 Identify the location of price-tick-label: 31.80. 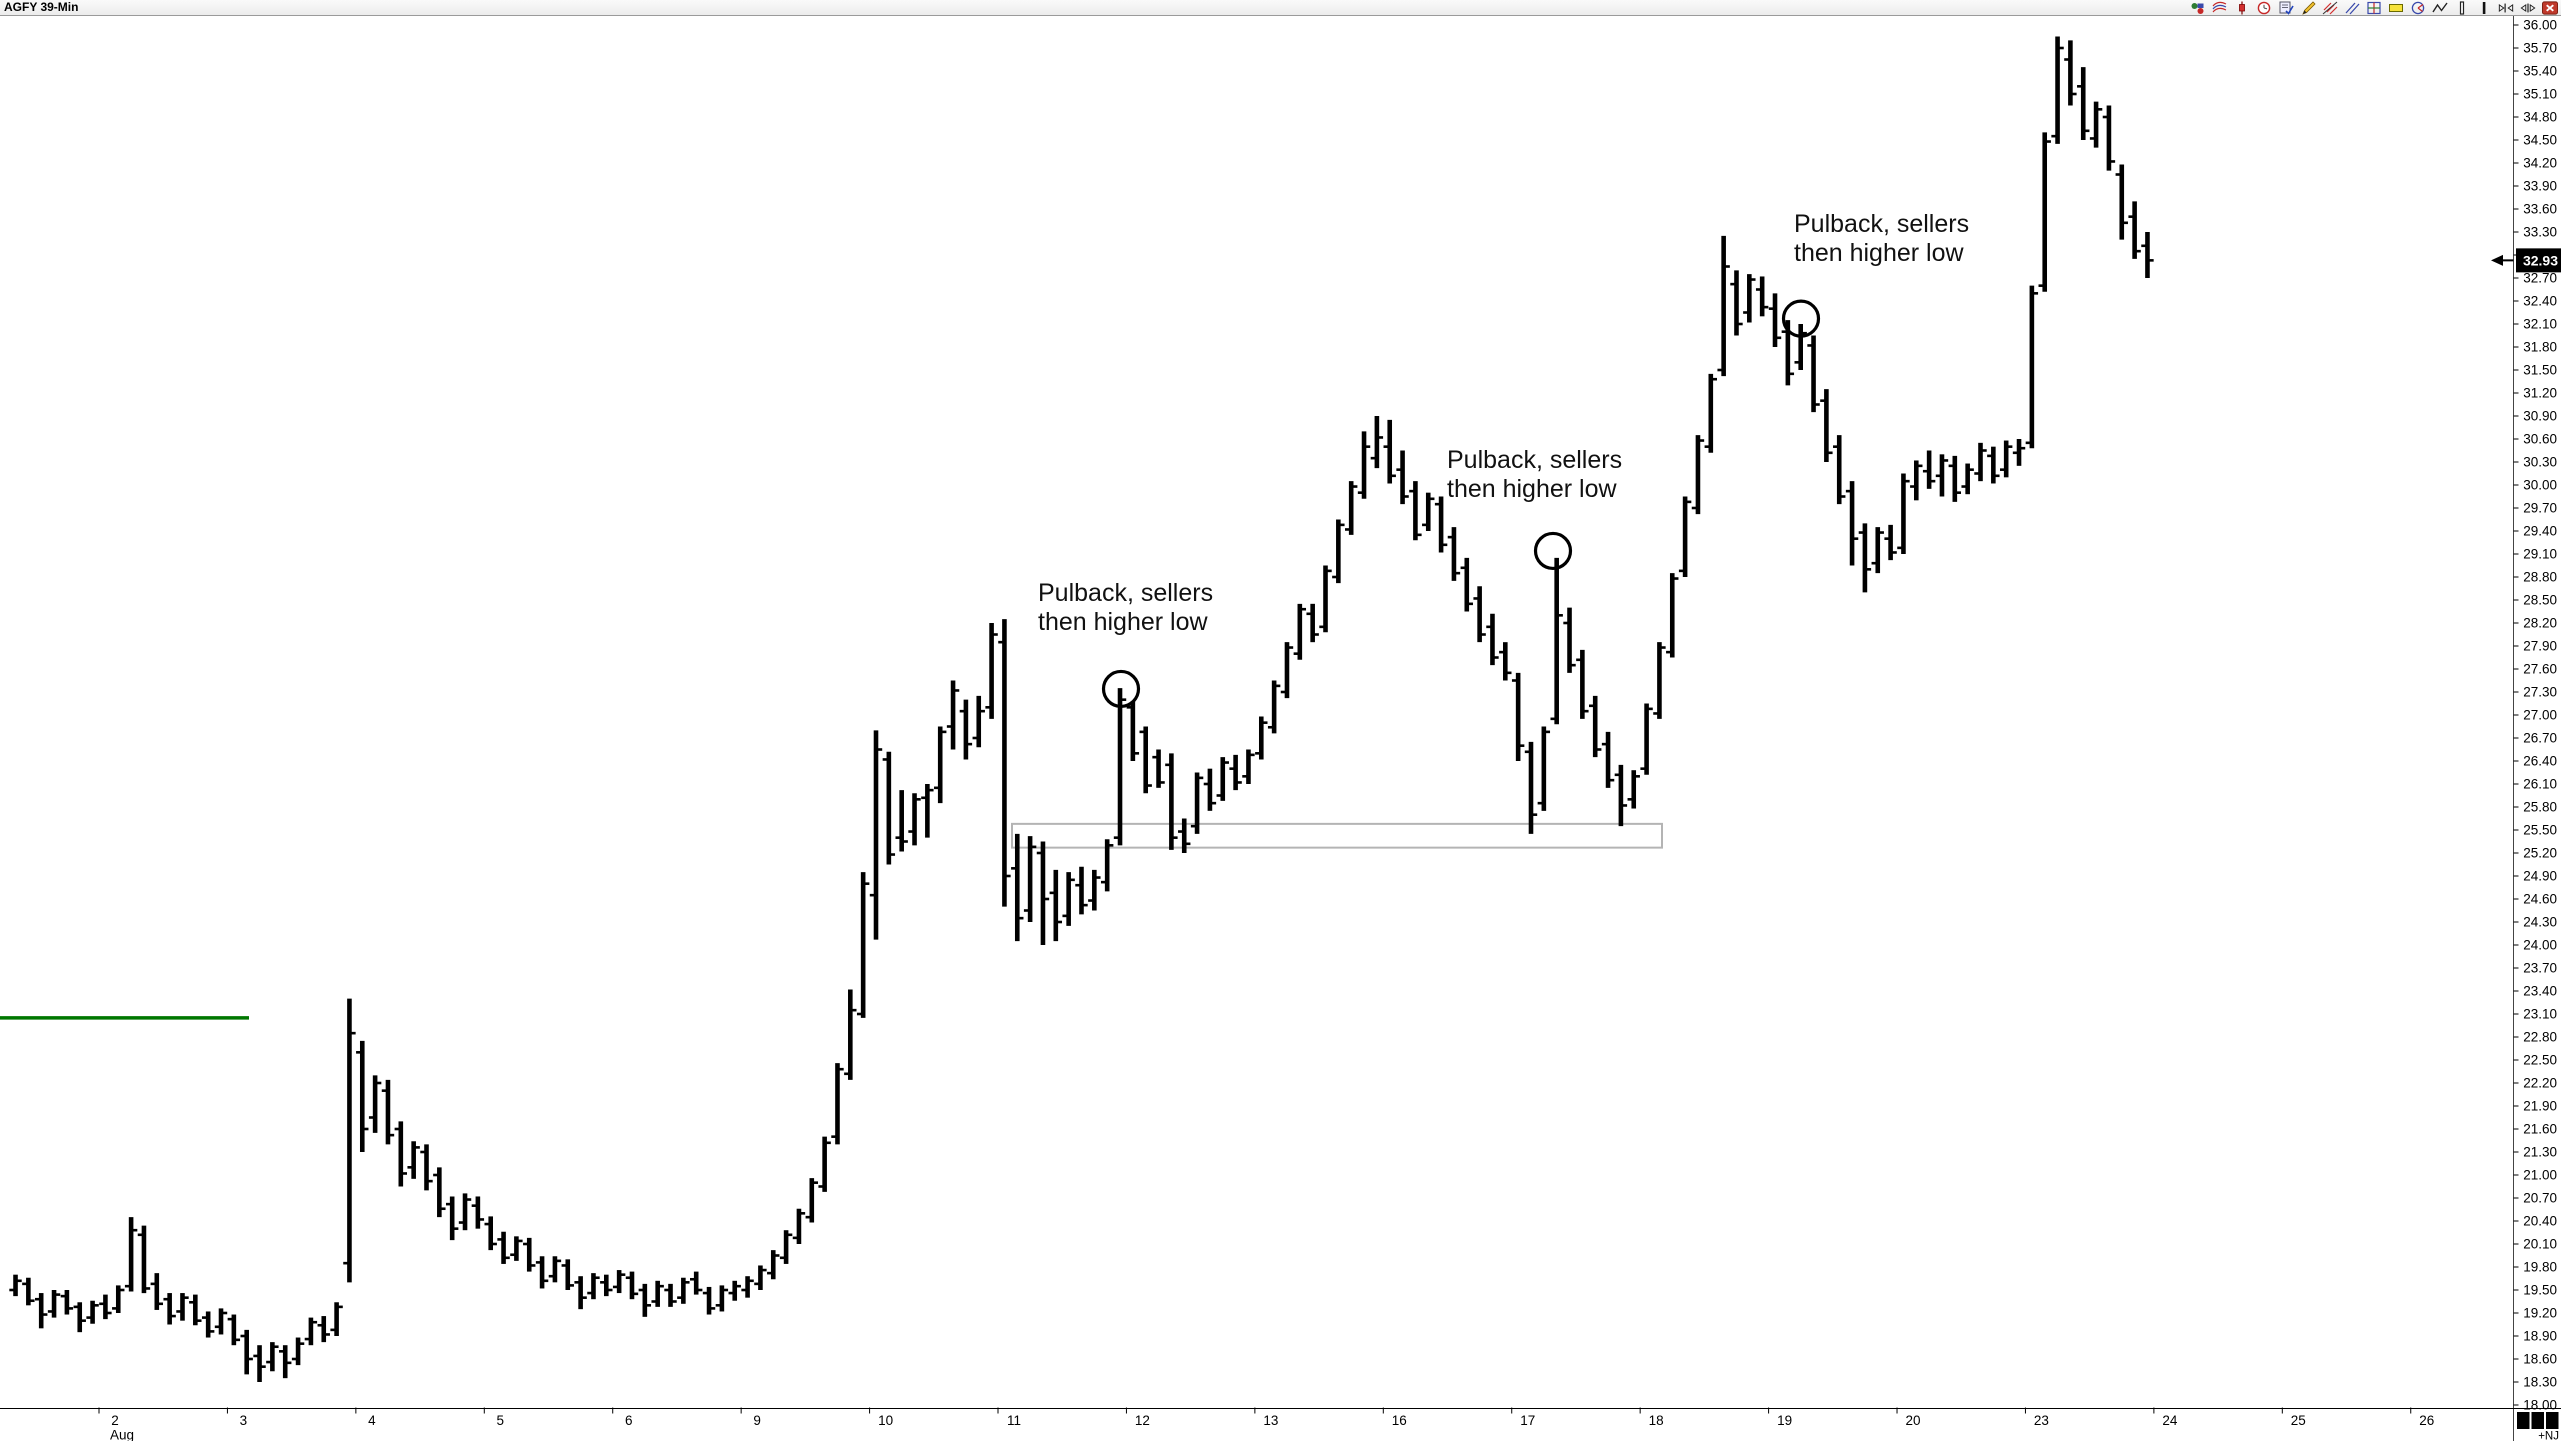
(2540, 347).